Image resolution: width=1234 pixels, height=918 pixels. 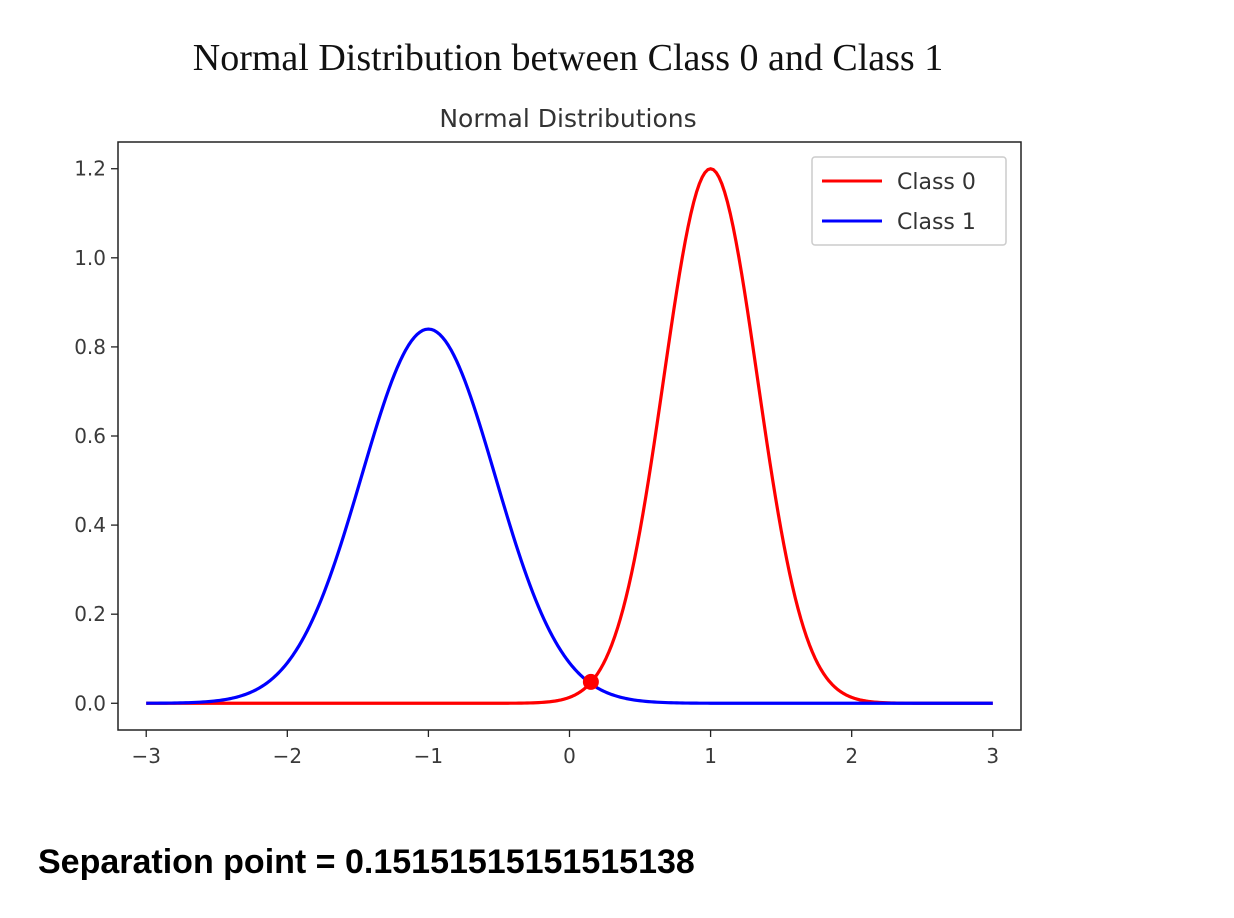 What do you see at coordinates (569, 756) in the screenshot?
I see `x-tick-label: 0` at bounding box center [569, 756].